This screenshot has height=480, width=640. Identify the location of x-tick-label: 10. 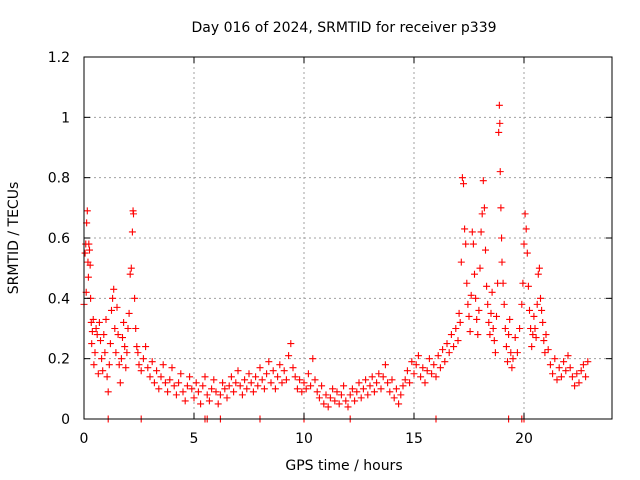
(304, 439).